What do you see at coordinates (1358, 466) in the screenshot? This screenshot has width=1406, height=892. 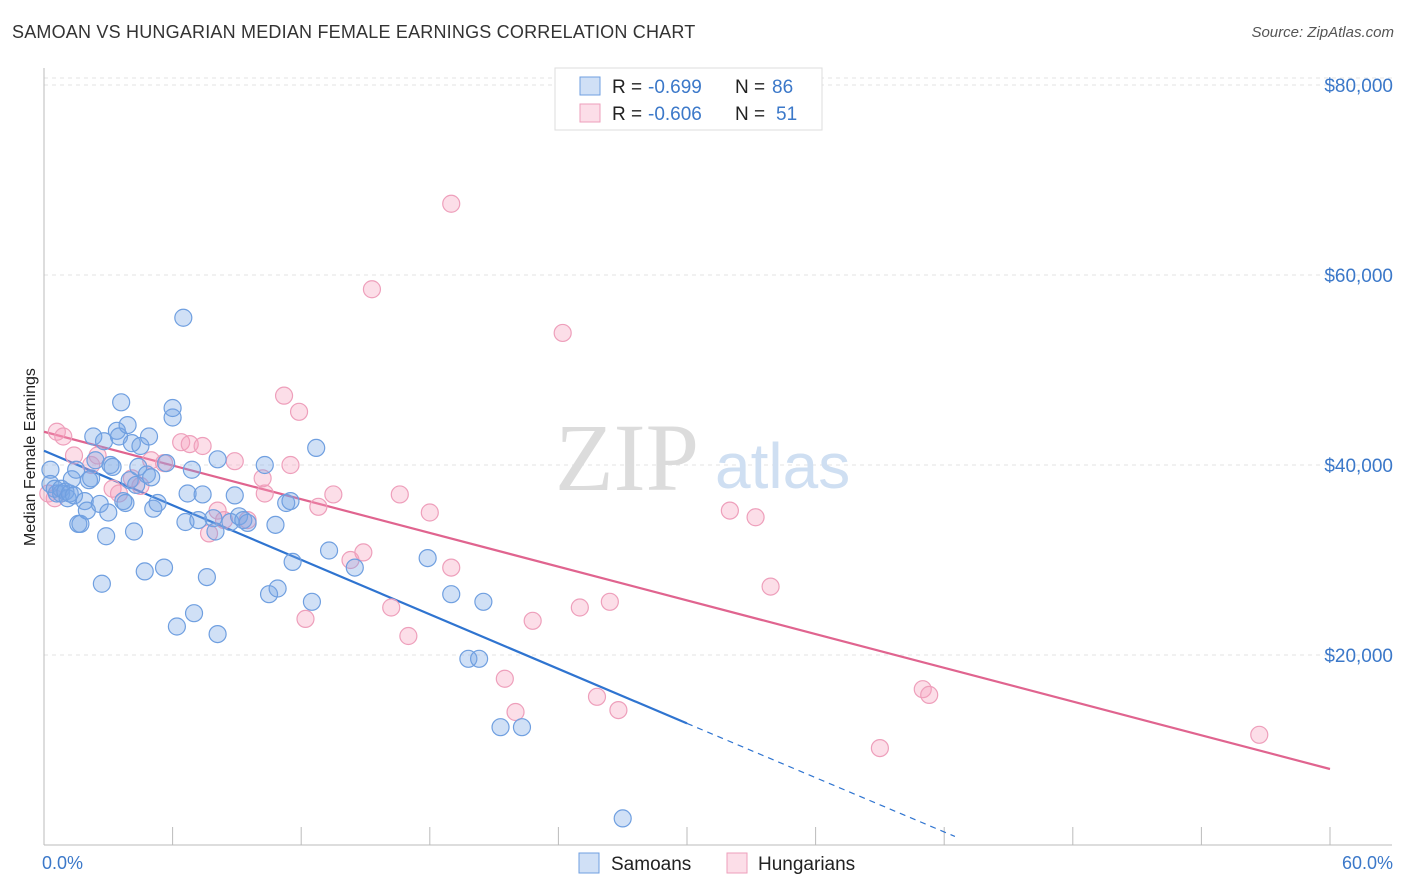 I see `y-tick-label: $40,000` at bounding box center [1358, 466].